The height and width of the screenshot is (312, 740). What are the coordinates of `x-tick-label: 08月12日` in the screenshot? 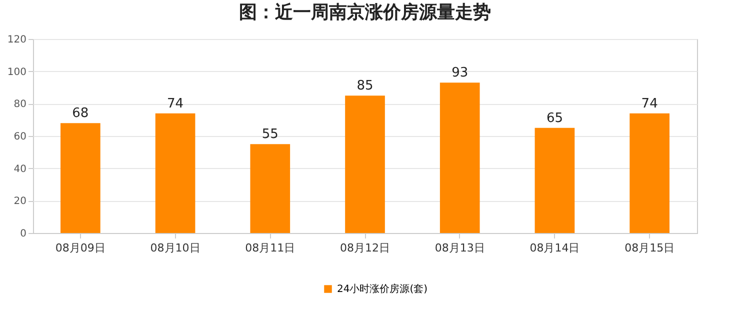 It's located at (365, 248).